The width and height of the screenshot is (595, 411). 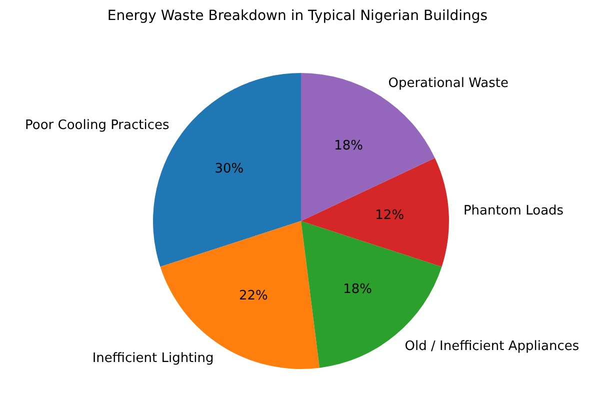 What do you see at coordinates (492, 346) in the screenshot?
I see `slice-label: Old / Inefficient Appliances` at bounding box center [492, 346].